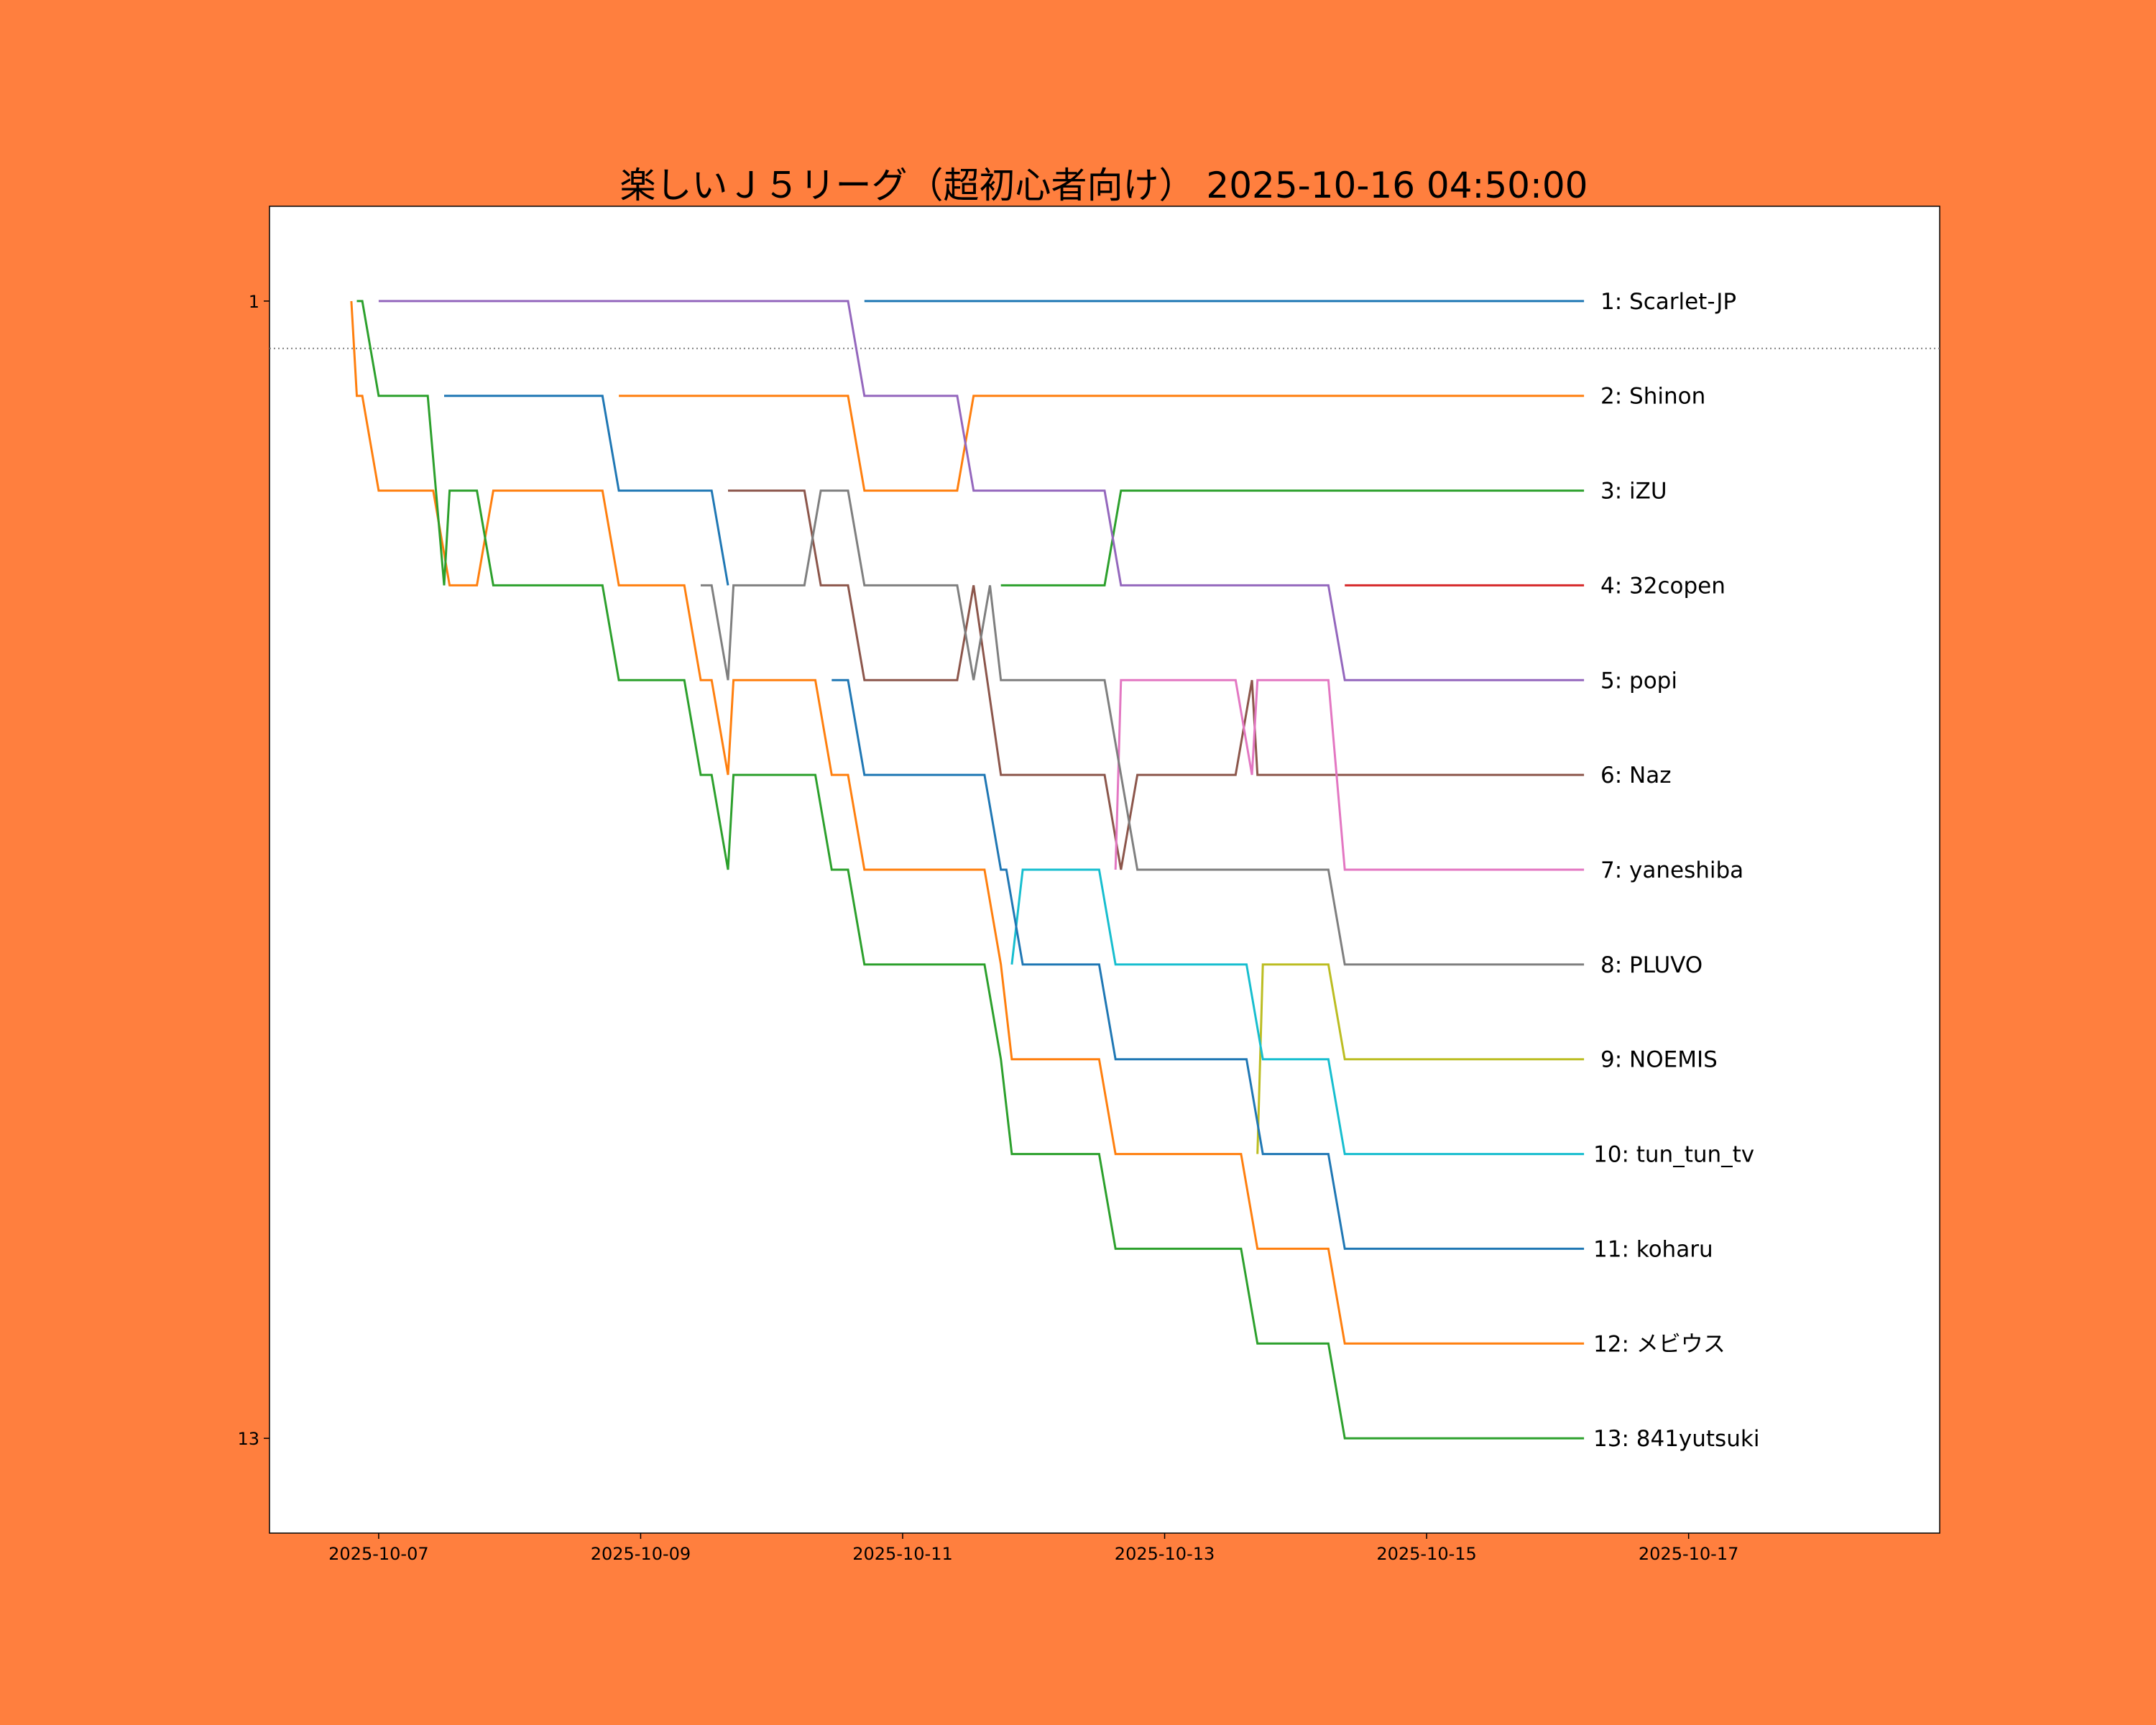 Image resolution: width=2156 pixels, height=1725 pixels. What do you see at coordinates (1676, 1439) in the screenshot?
I see `end-label: 13: 841yutsuki` at bounding box center [1676, 1439].